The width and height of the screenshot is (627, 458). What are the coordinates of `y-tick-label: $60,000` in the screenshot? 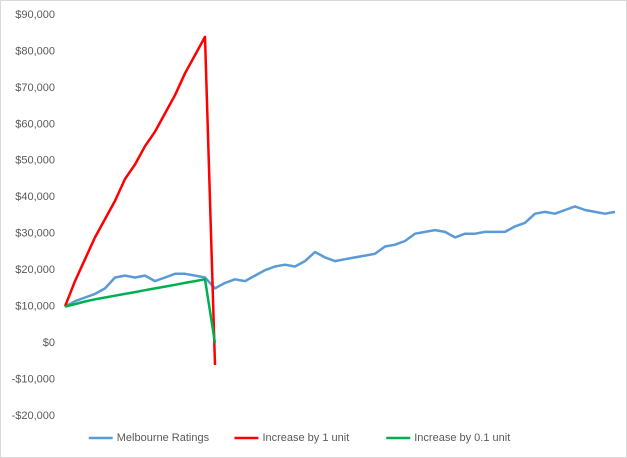 It's located at (35, 124).